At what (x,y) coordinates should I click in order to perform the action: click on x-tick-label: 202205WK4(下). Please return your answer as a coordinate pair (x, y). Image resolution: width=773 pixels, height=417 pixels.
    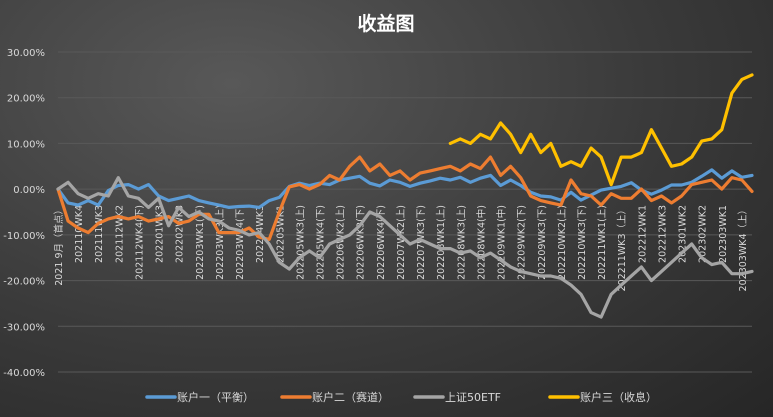
    Looking at the image, I should click on (321, 242).